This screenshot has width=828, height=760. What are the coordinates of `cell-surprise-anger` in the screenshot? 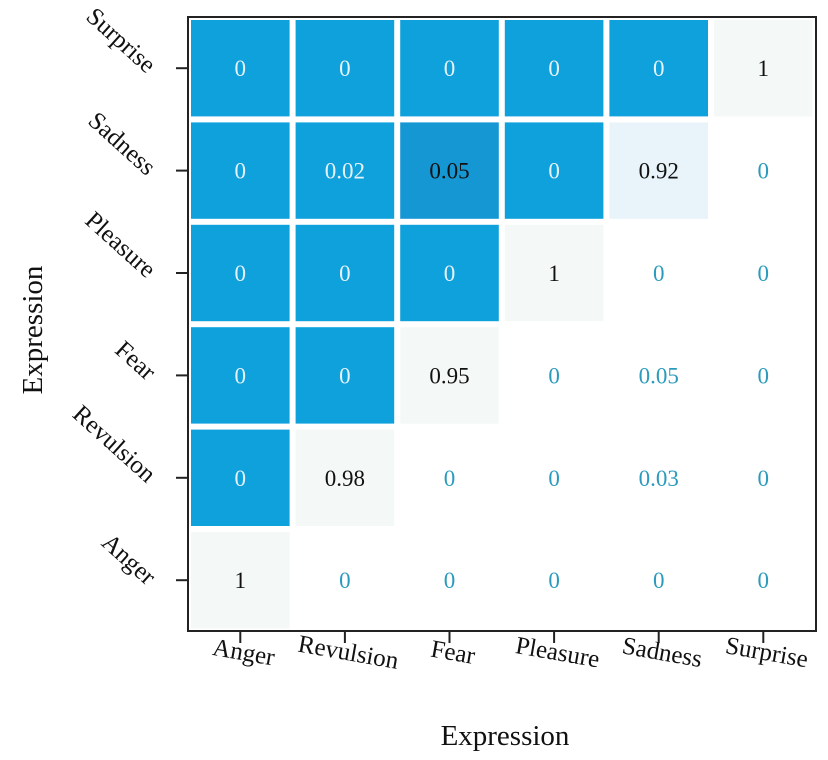 It's located at (240, 68).